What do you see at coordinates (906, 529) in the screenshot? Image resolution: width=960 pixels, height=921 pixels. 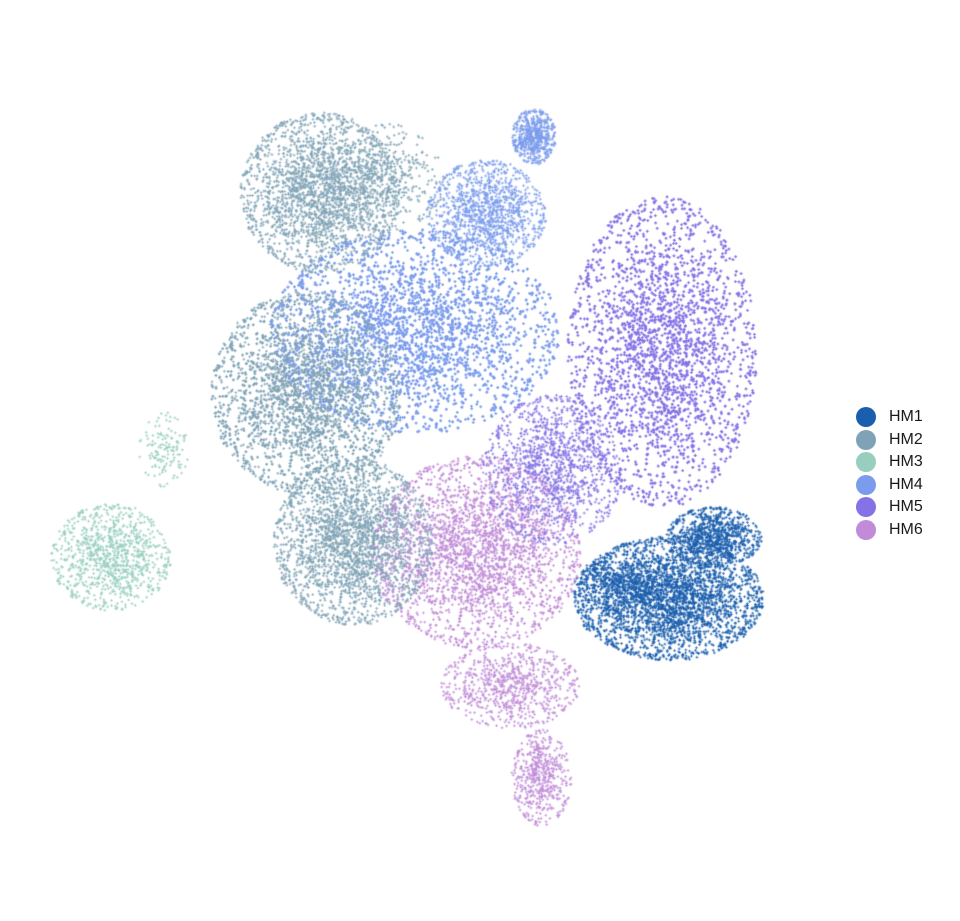 I see `legend-label: HM6` at bounding box center [906, 529].